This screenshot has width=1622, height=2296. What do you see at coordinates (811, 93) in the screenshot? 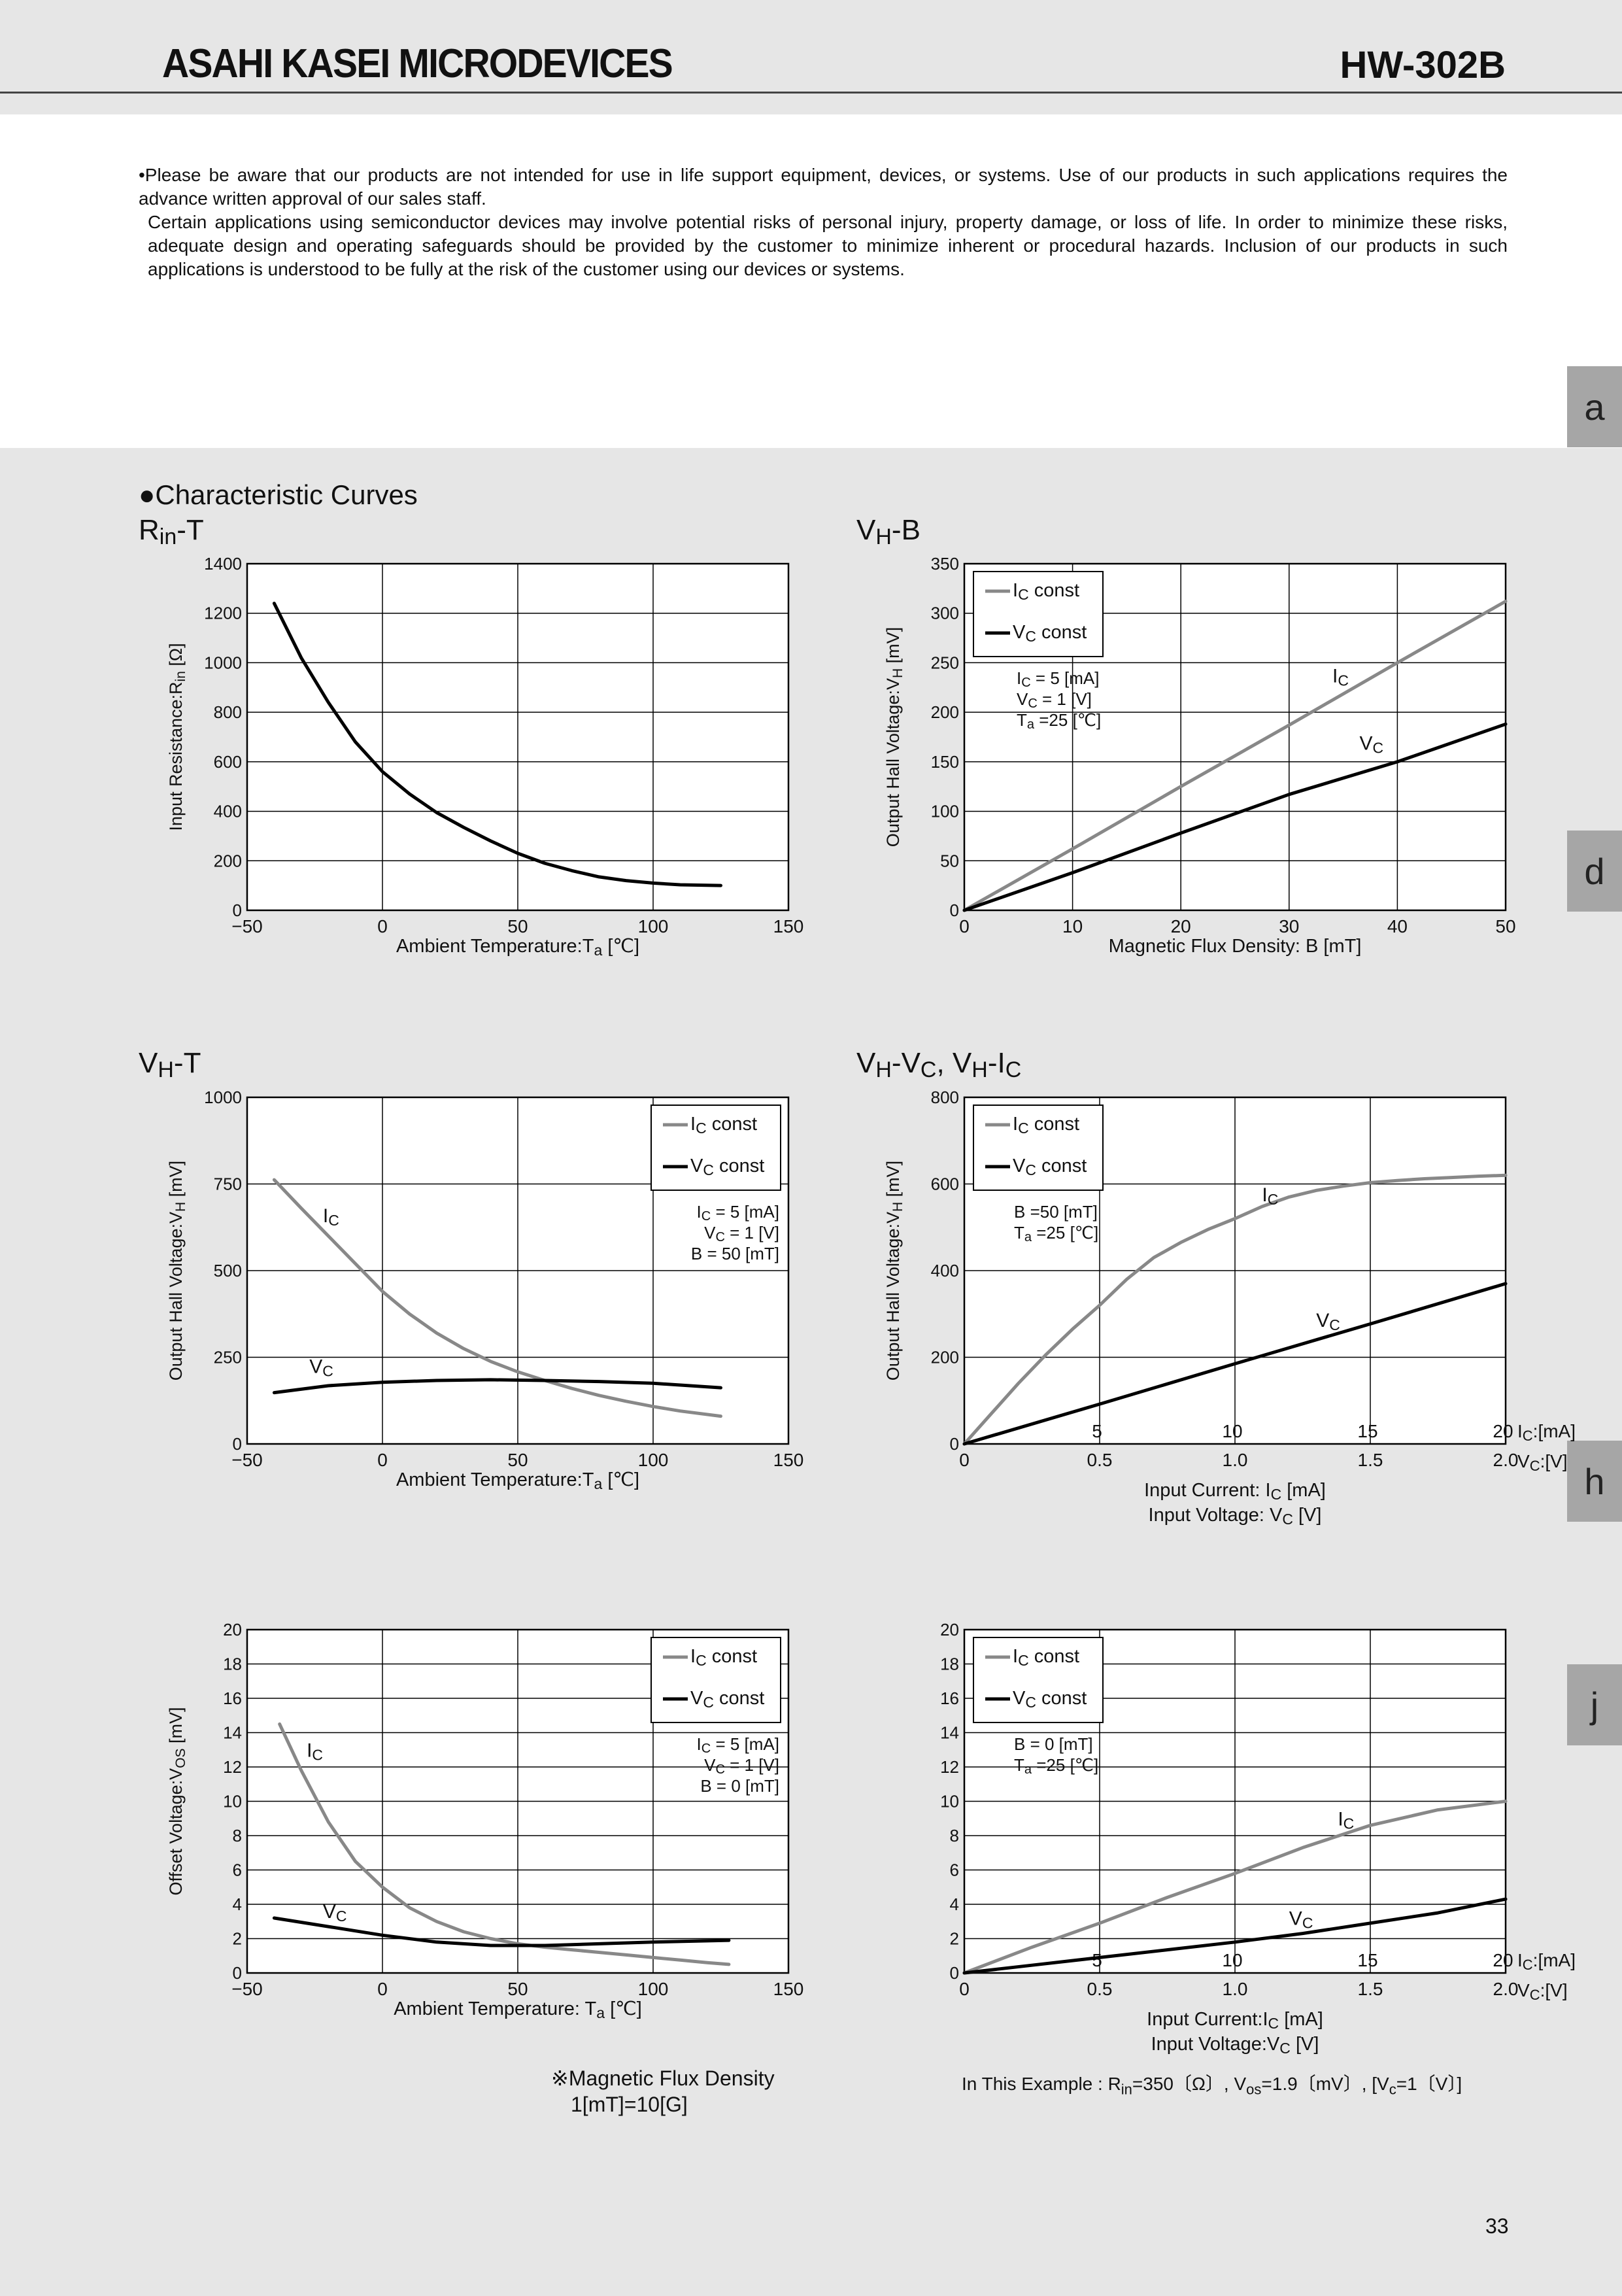
I see `header-rule` at bounding box center [811, 93].